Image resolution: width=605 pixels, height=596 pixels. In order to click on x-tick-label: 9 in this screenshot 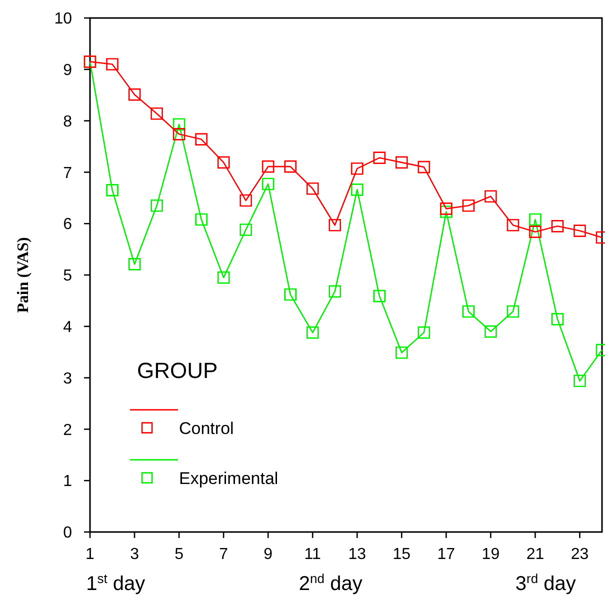, I will do `click(268, 554)`.